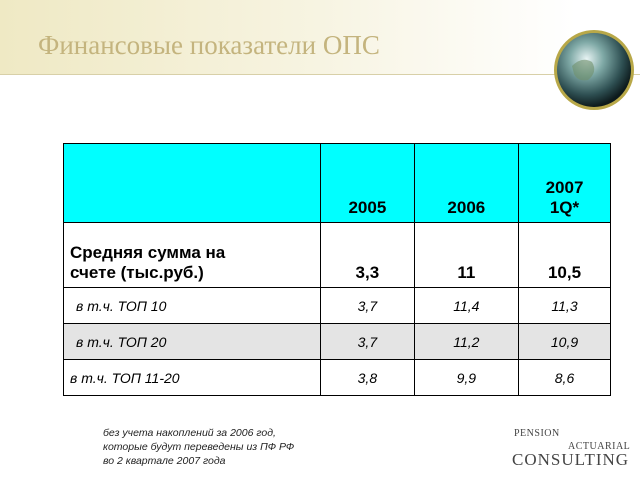 This screenshot has width=640, height=480. Describe the element at coordinates (571, 459) in the screenshot. I see `logo-text: CONSULTING` at that location.